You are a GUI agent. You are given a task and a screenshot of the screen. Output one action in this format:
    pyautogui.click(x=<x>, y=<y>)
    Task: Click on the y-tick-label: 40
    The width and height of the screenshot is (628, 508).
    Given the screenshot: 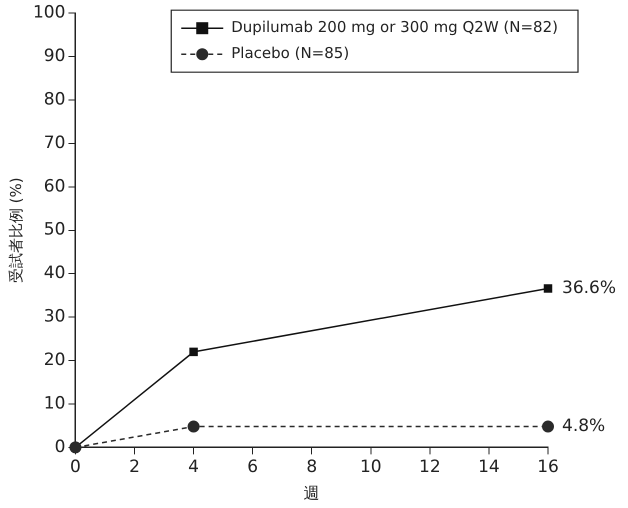 What is the action you would take?
    pyautogui.click(x=55, y=273)
    